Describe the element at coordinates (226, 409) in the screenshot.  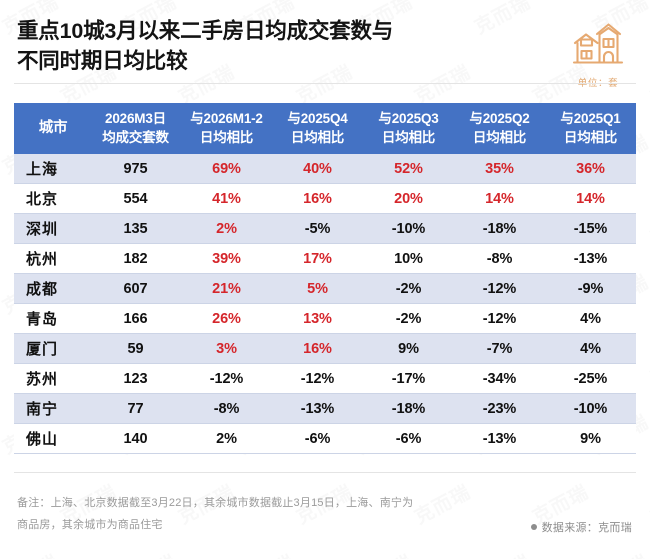
I see `cell-vs-2026m12: -8%` at that location.